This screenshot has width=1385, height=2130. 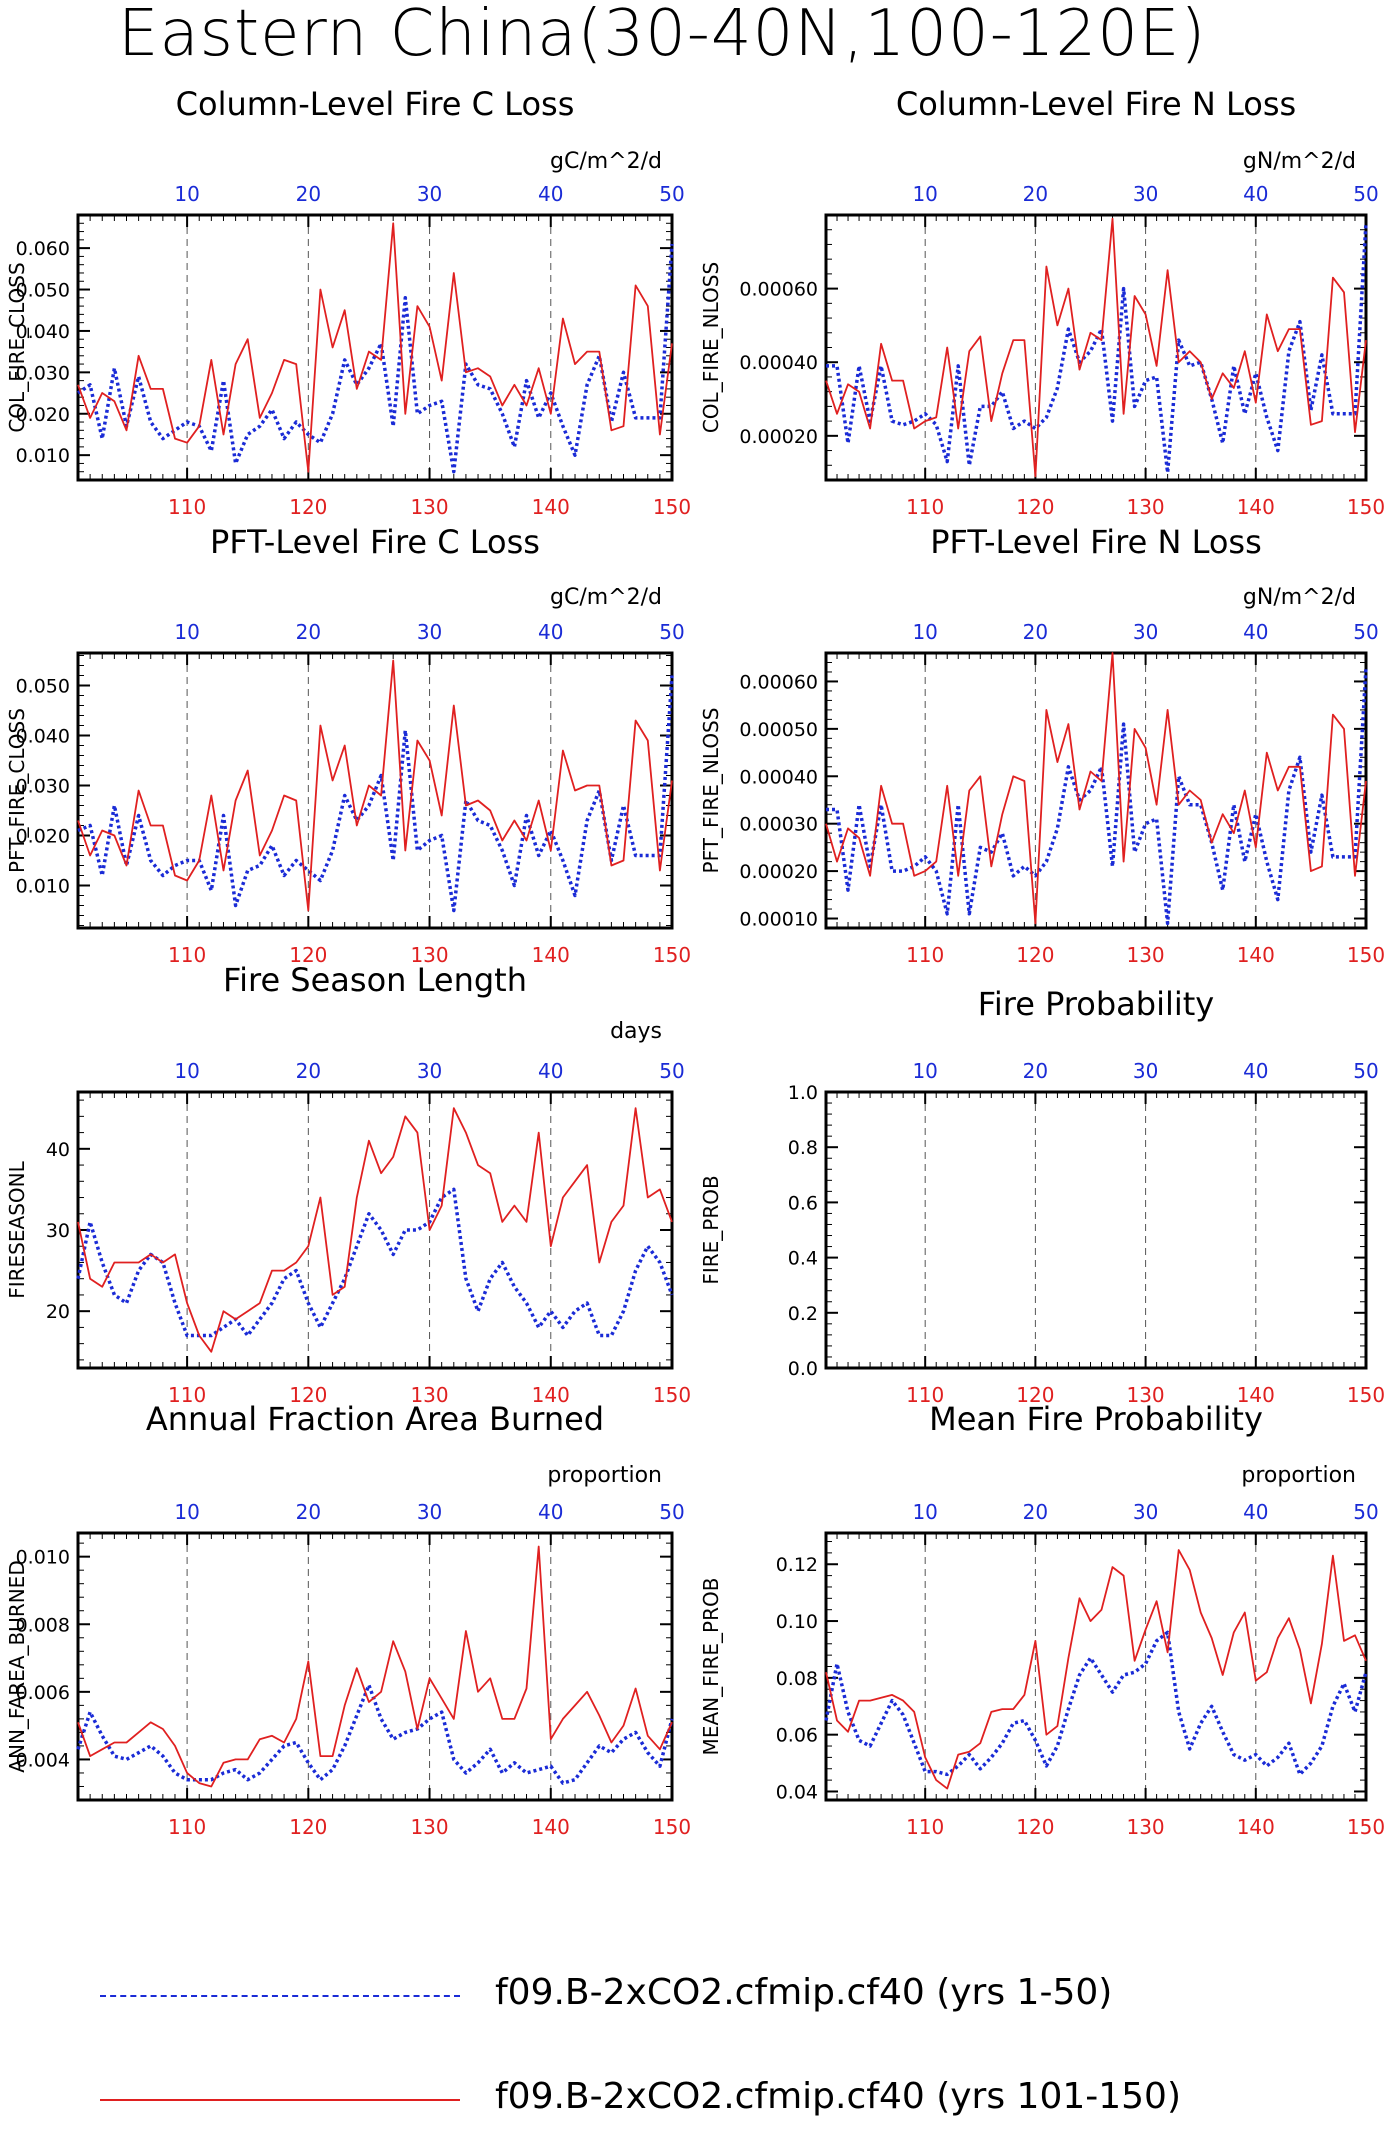 What do you see at coordinates (43, 1760) in the screenshot?
I see `y-tick-label: 0.004` at bounding box center [43, 1760].